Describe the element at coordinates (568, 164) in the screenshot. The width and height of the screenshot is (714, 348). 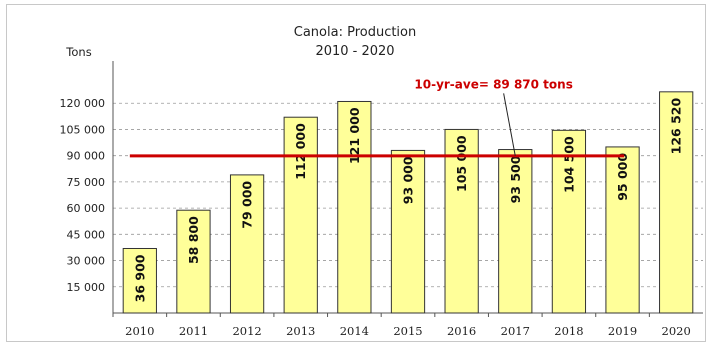
I see `bar-value-label: 104 500` at that location.